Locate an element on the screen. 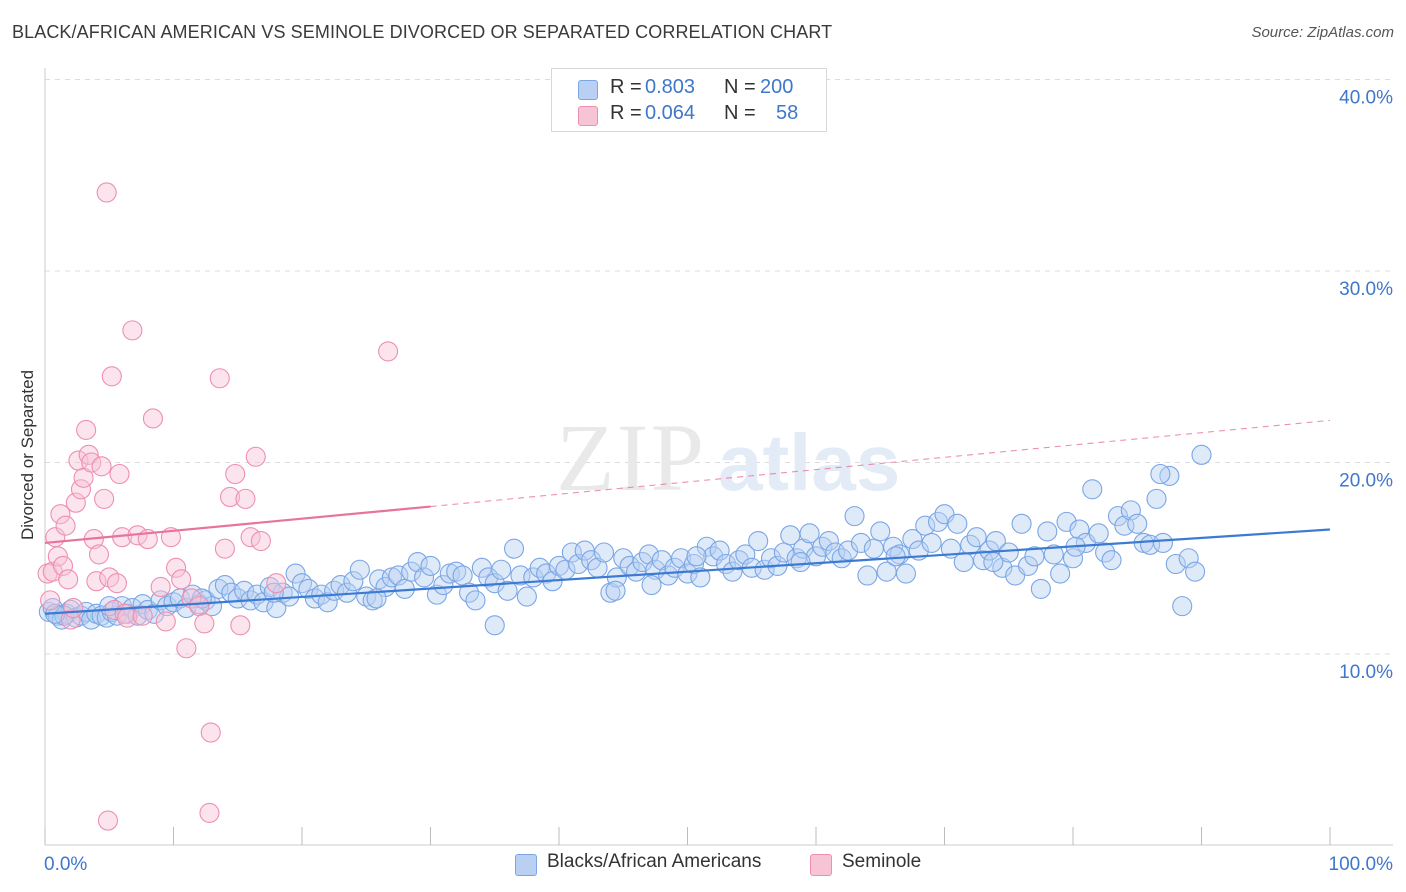 The image size is (1406, 892). y-tick-label: 30.0% is located at coordinates (1366, 289).